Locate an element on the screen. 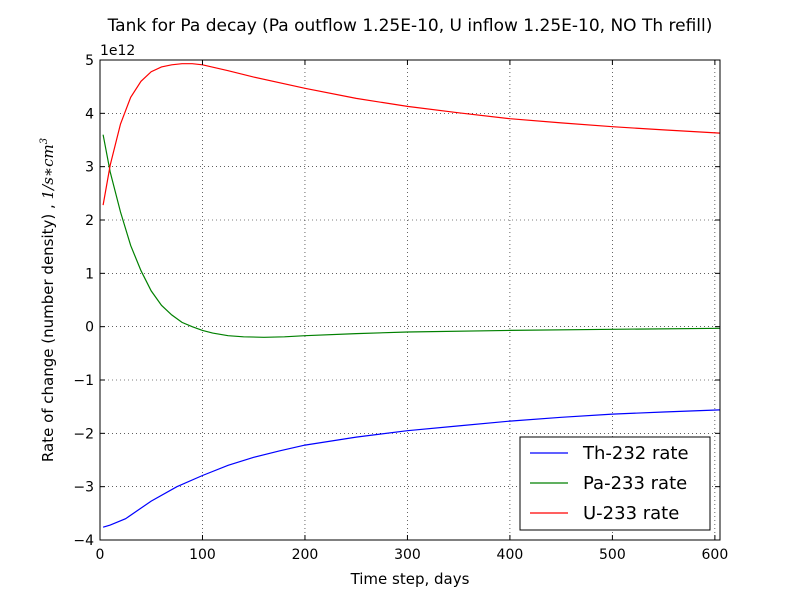  x-tick-label: 500 is located at coordinates (612, 555).